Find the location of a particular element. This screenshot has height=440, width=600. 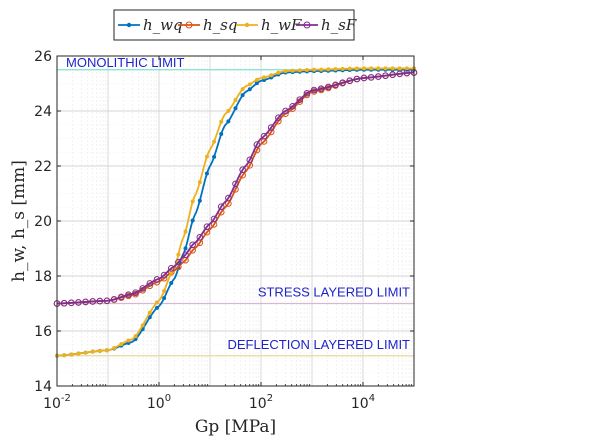

legend: h_wq h_sq h_wF h_sF is located at coordinates (235, 25).